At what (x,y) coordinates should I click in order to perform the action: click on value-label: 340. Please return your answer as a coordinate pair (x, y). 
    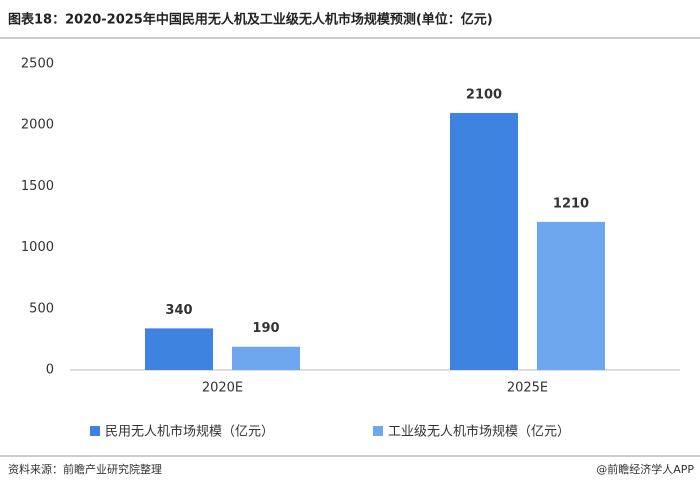
    Looking at the image, I should click on (178, 310).